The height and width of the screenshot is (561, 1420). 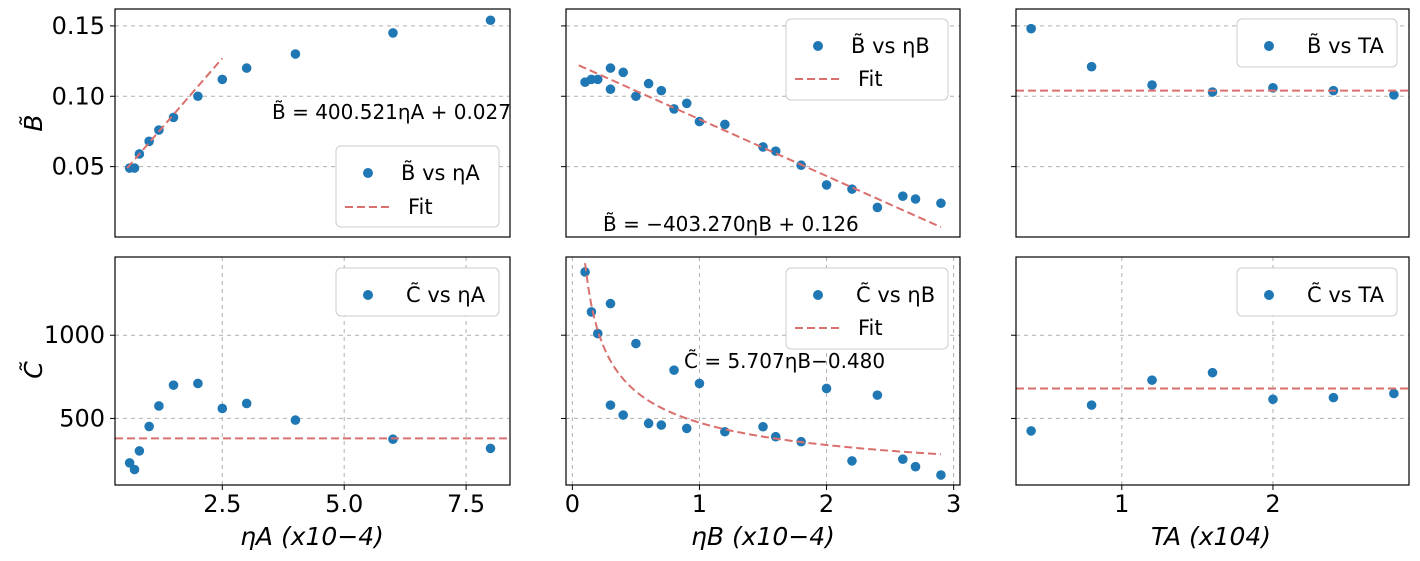 I want to click on legend-label-c-vs-t-a: C̃ vs TA, so click(x=1346, y=294).